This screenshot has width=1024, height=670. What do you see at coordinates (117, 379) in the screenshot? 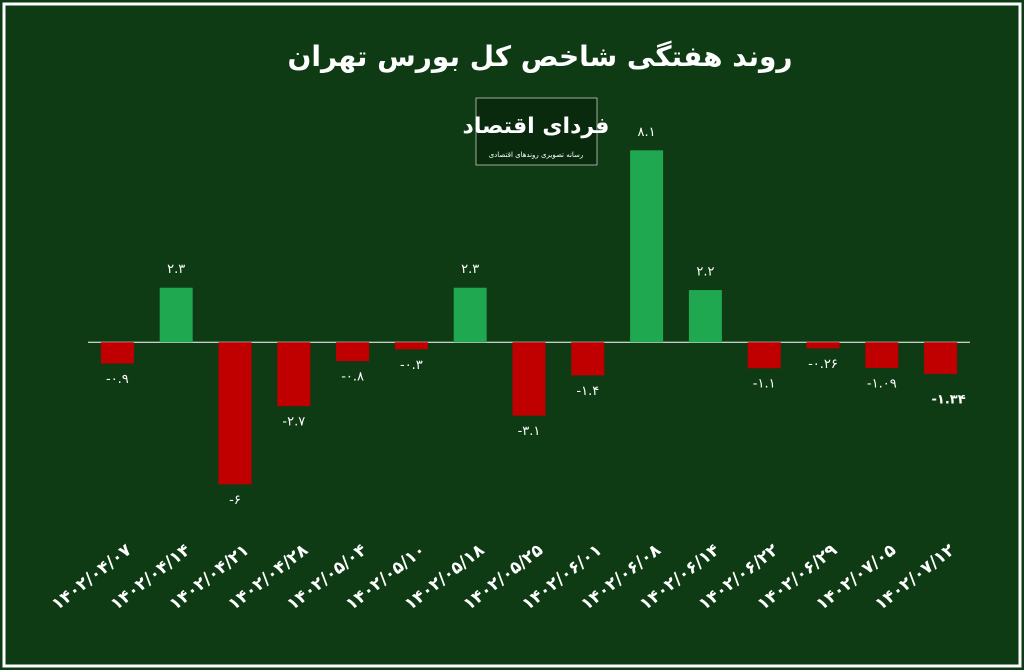
I see `value-label: -۰.۹` at bounding box center [117, 379].